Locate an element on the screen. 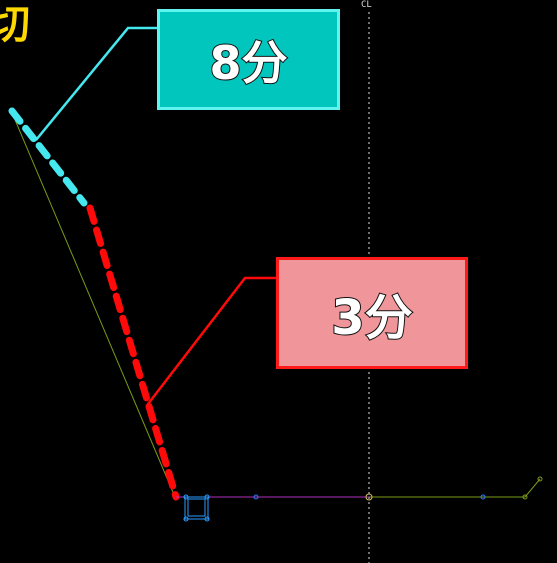 Image resolution: width=557 pixels, height=563 pixels. leader-line-upper is located at coordinates (96, 83).